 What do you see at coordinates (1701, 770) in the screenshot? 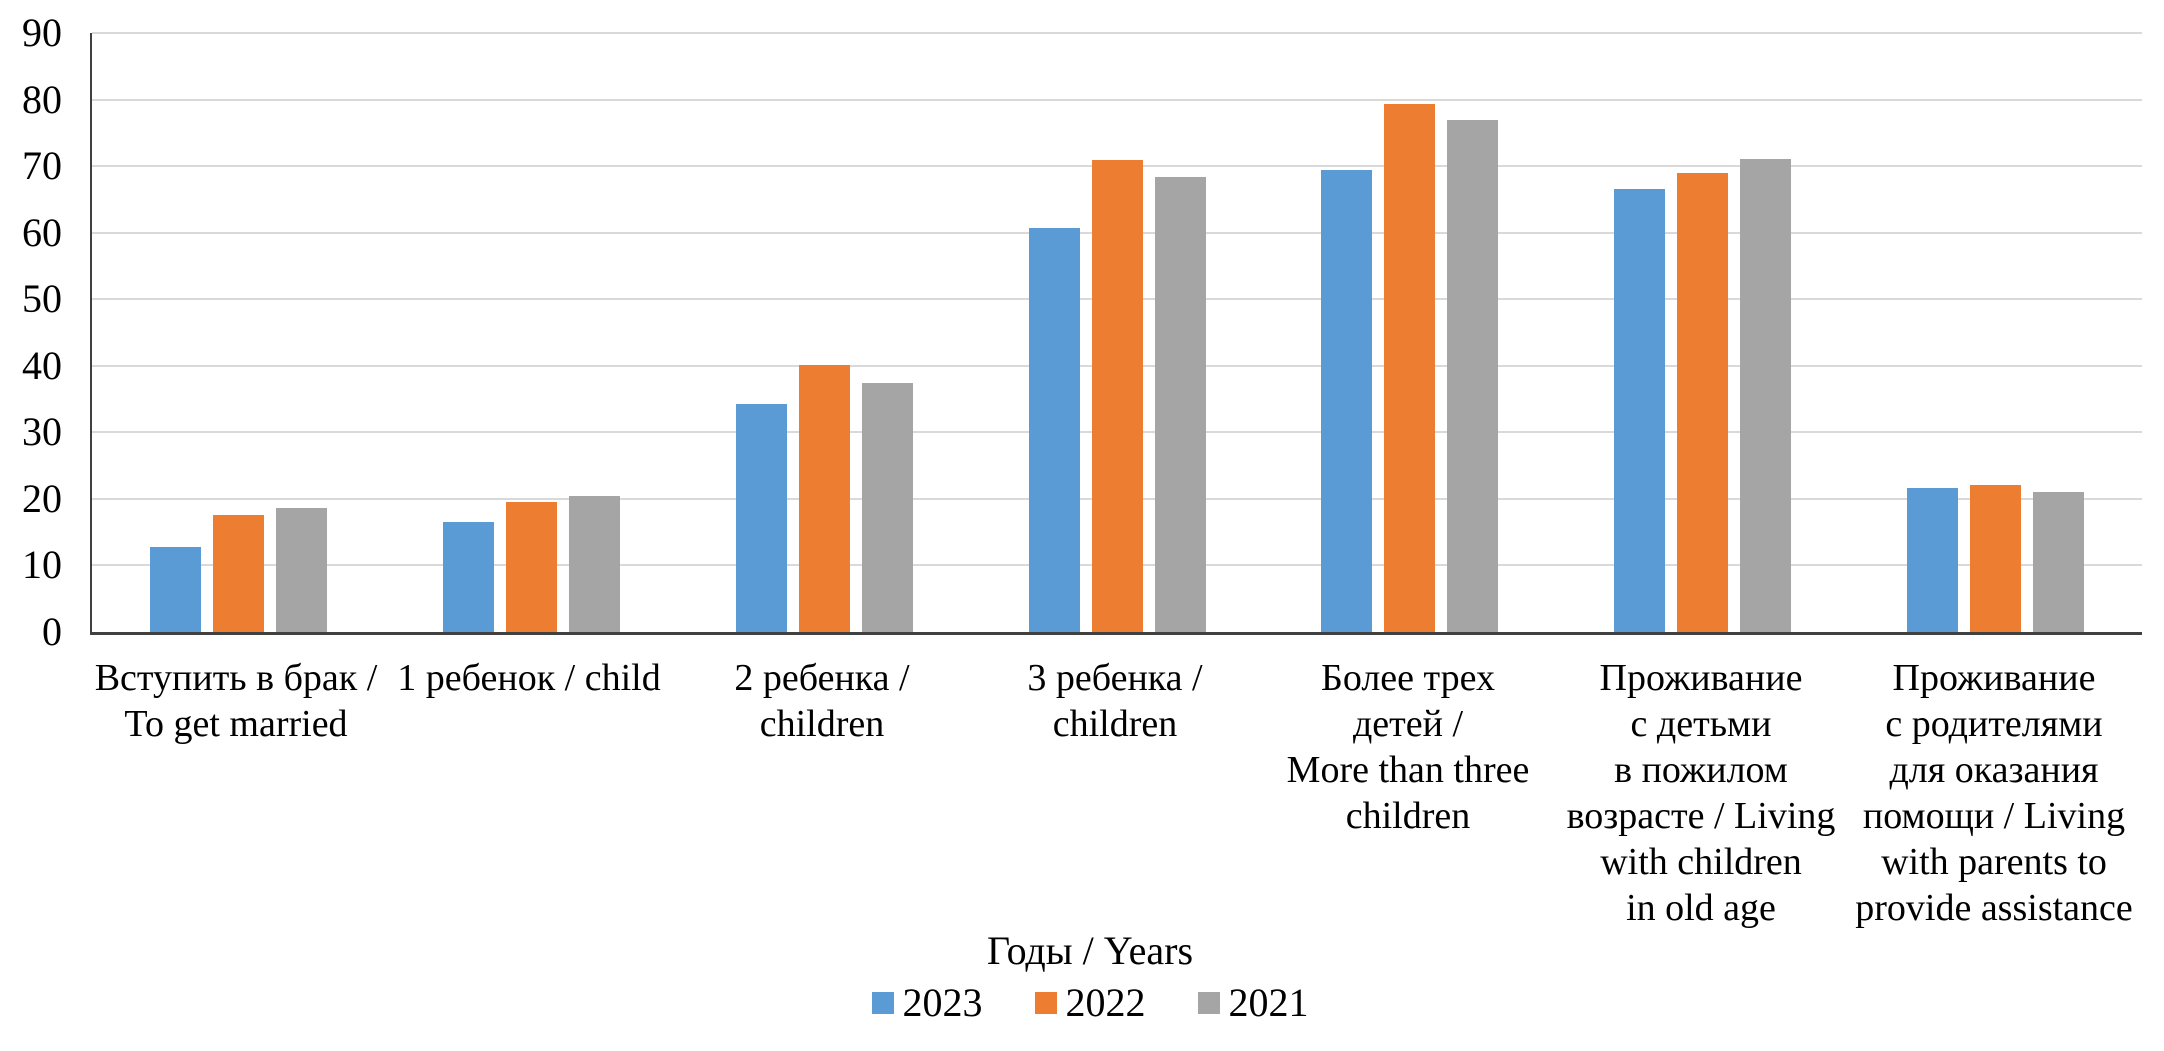
I see `x-label-line: в пожилом` at bounding box center [1701, 770].